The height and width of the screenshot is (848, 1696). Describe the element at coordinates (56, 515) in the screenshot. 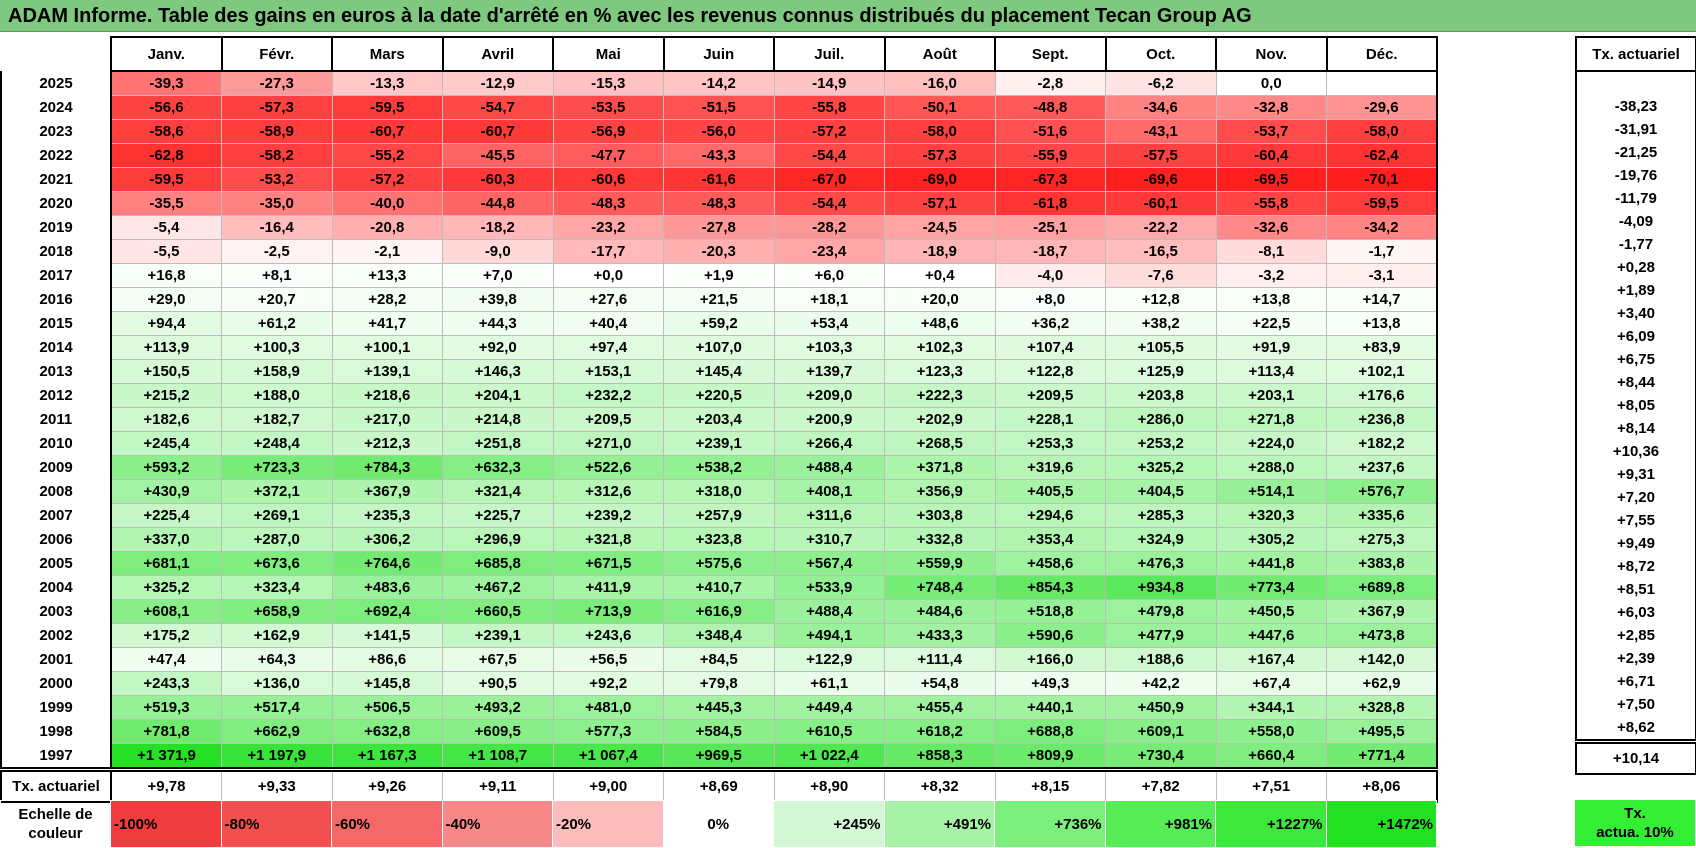

I see `year-label: 2007` at that location.